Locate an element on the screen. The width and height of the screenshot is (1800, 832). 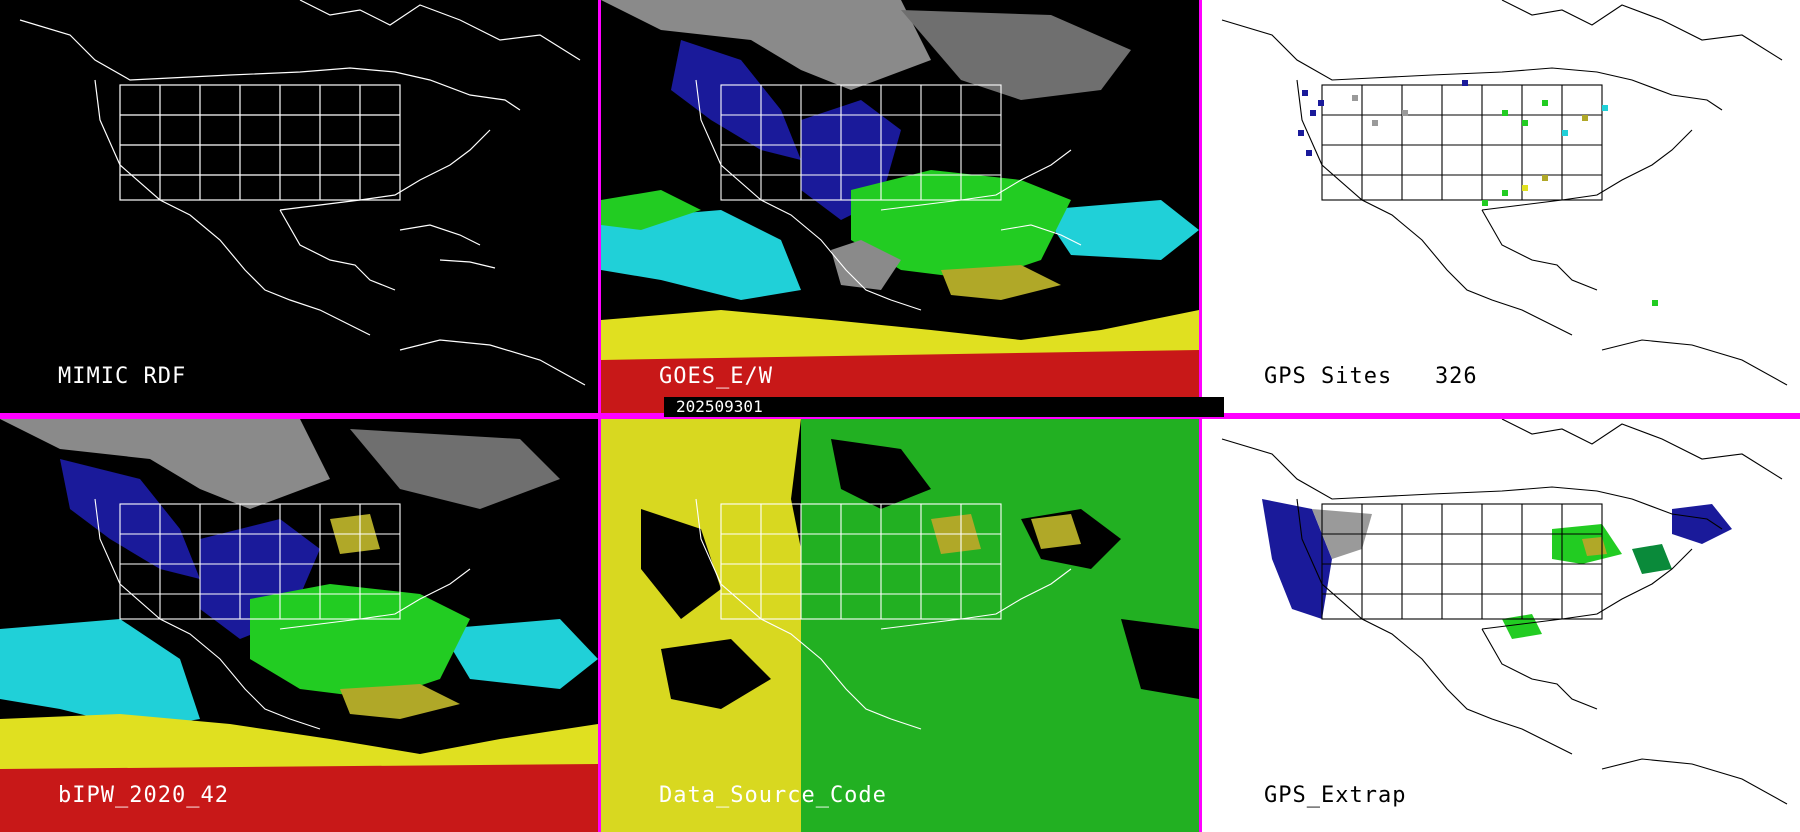
gps-extrap-map is located at coordinates (1504, 612).